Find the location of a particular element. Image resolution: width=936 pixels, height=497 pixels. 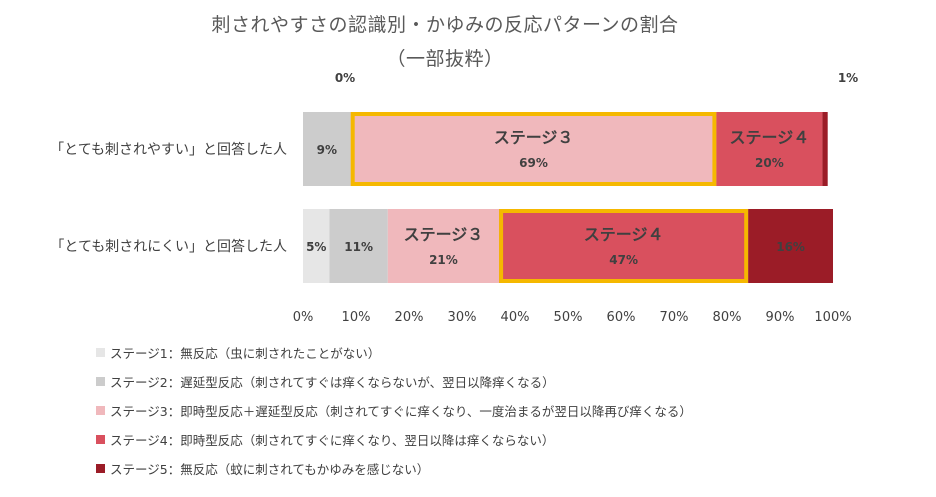

data-label: 1% is located at coordinates (848, 78).